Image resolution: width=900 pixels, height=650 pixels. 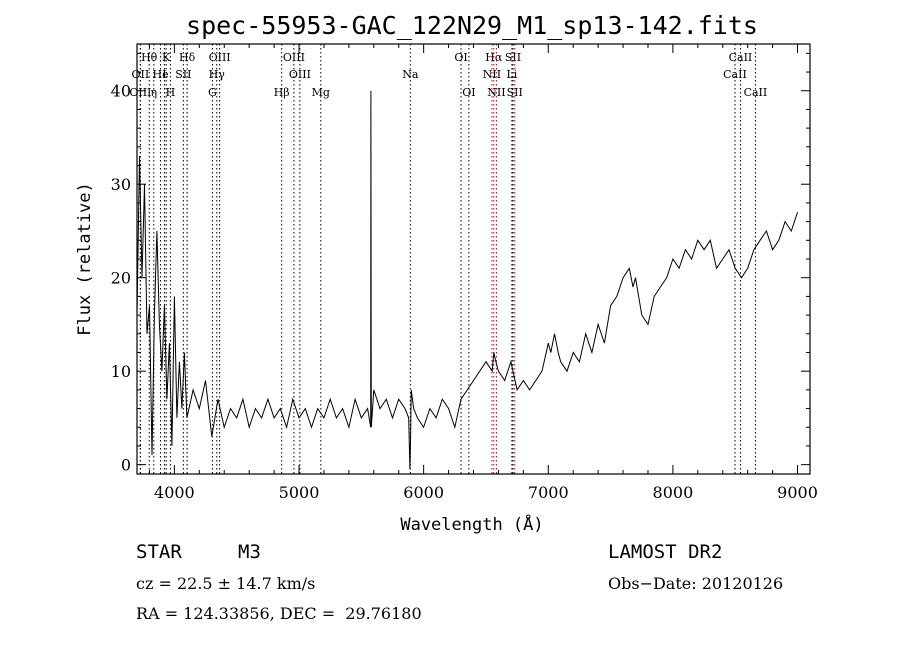 I want to click on spectral-line-label: K, so click(x=166, y=57).